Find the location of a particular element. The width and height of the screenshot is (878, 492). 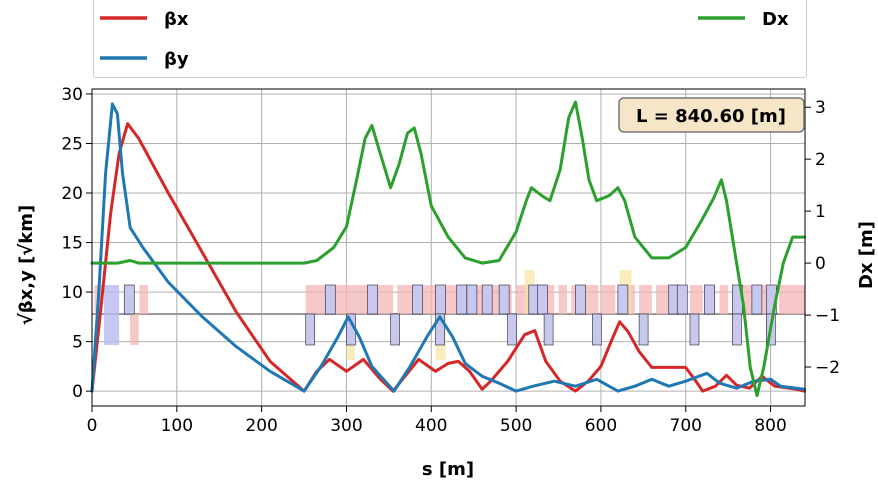

legend-label-betax: βx is located at coordinates (176, 19).